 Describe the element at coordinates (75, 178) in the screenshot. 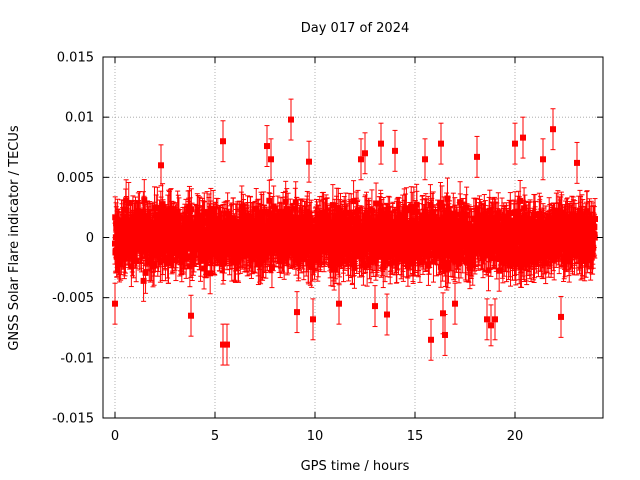

I see `y-tick-label: 0.005` at that location.